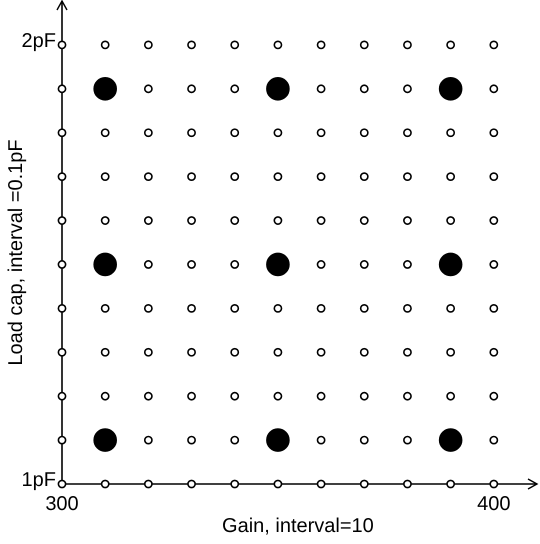 The height and width of the screenshot is (544, 540). I want to click on x-axis-title: Gain, interval=10, so click(298, 526).